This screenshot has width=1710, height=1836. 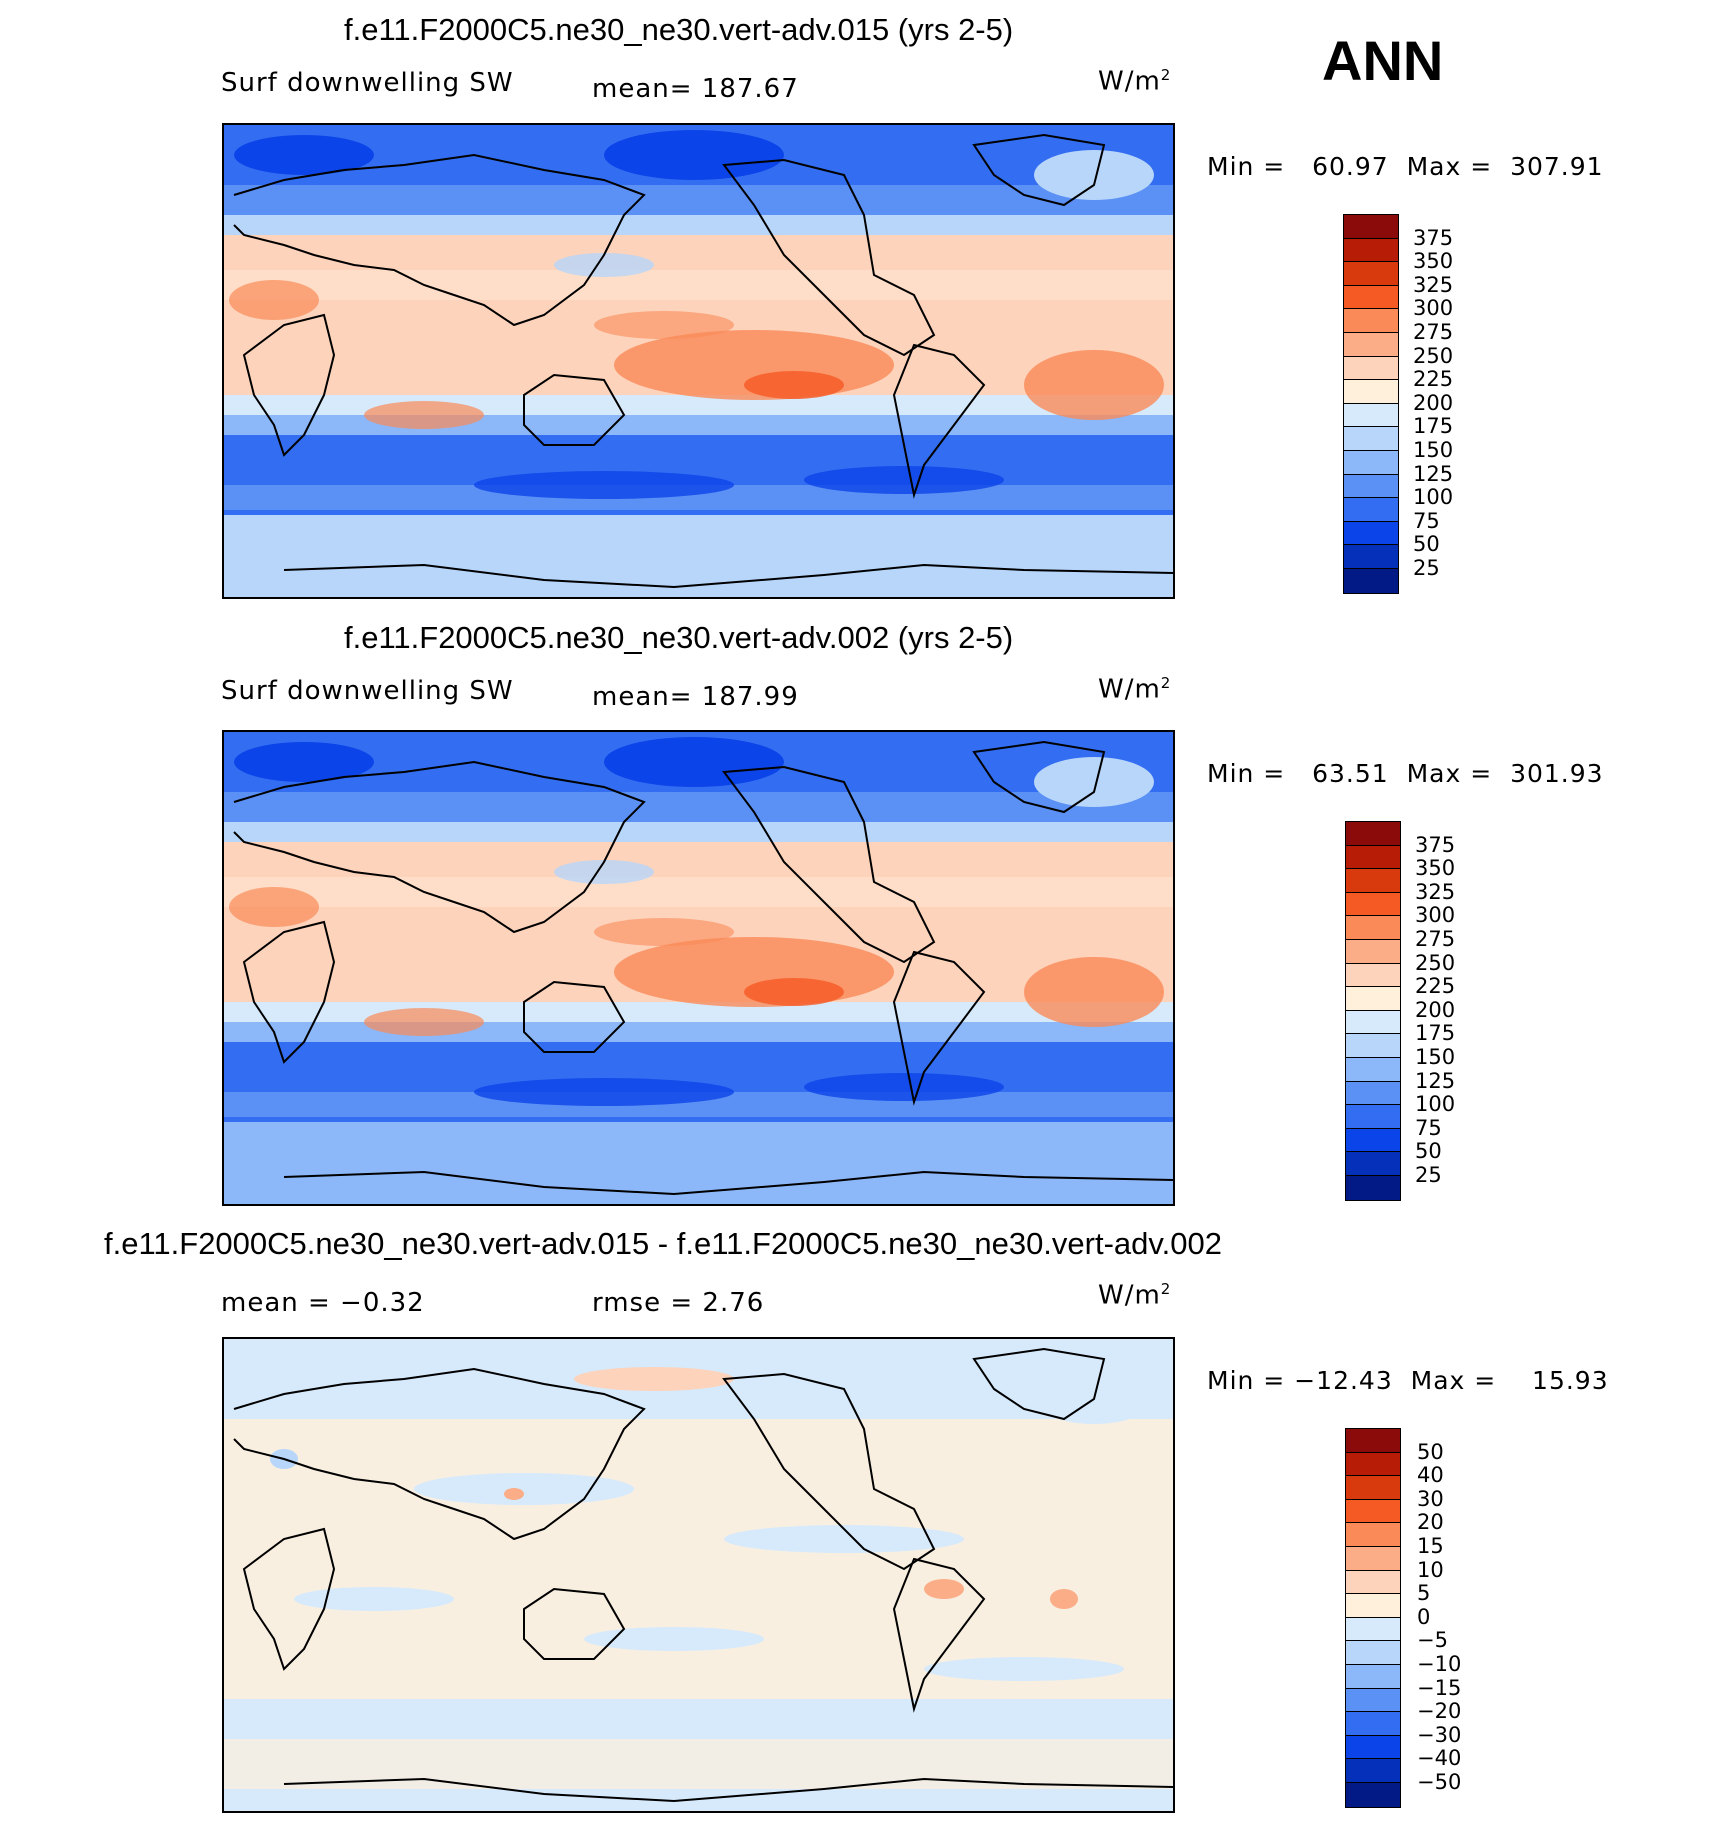 I want to click on panel-1-colorbar-tick-label: 375, so click(x=1433, y=237).